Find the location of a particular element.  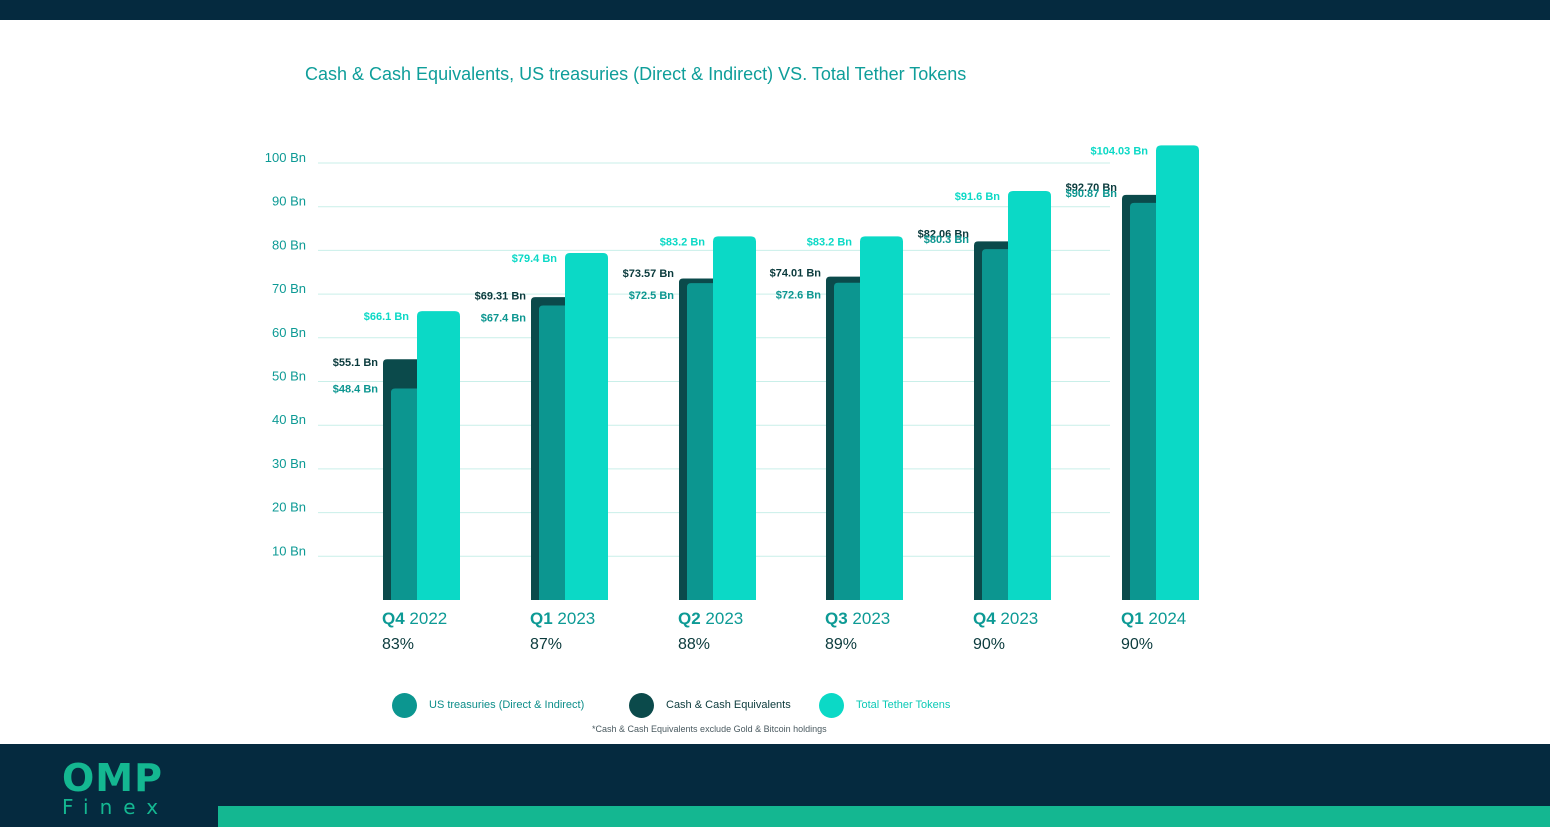

y-tick-label: 60 Bn is located at coordinates (289, 332).